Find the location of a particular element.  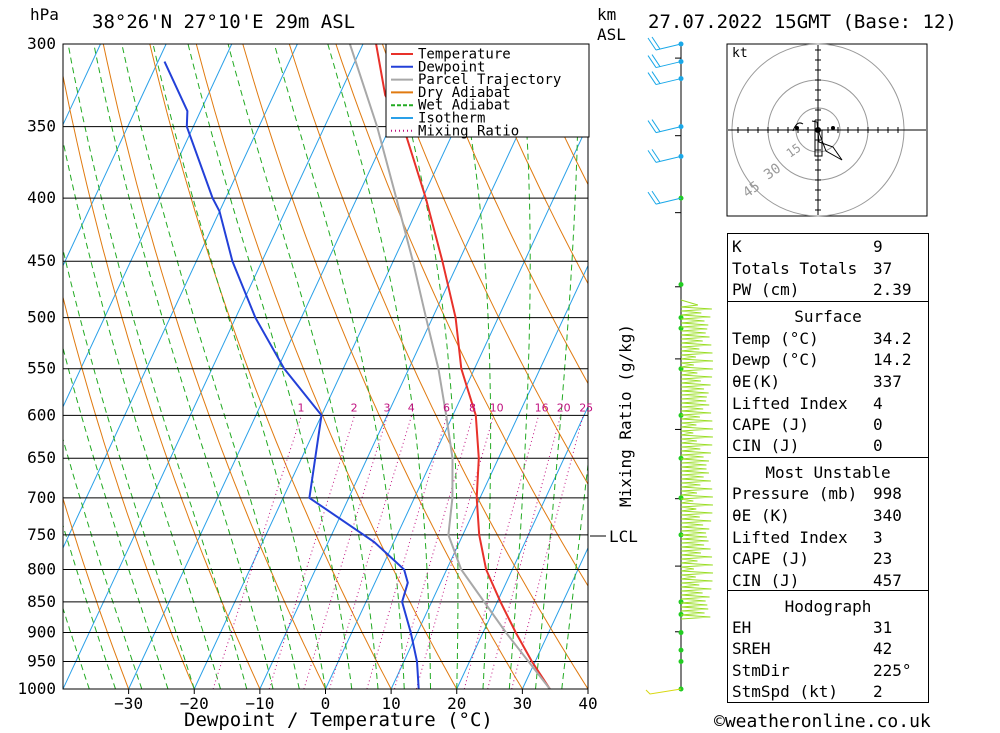

surface-label: Lifted Index is located at coordinates (790, 403).